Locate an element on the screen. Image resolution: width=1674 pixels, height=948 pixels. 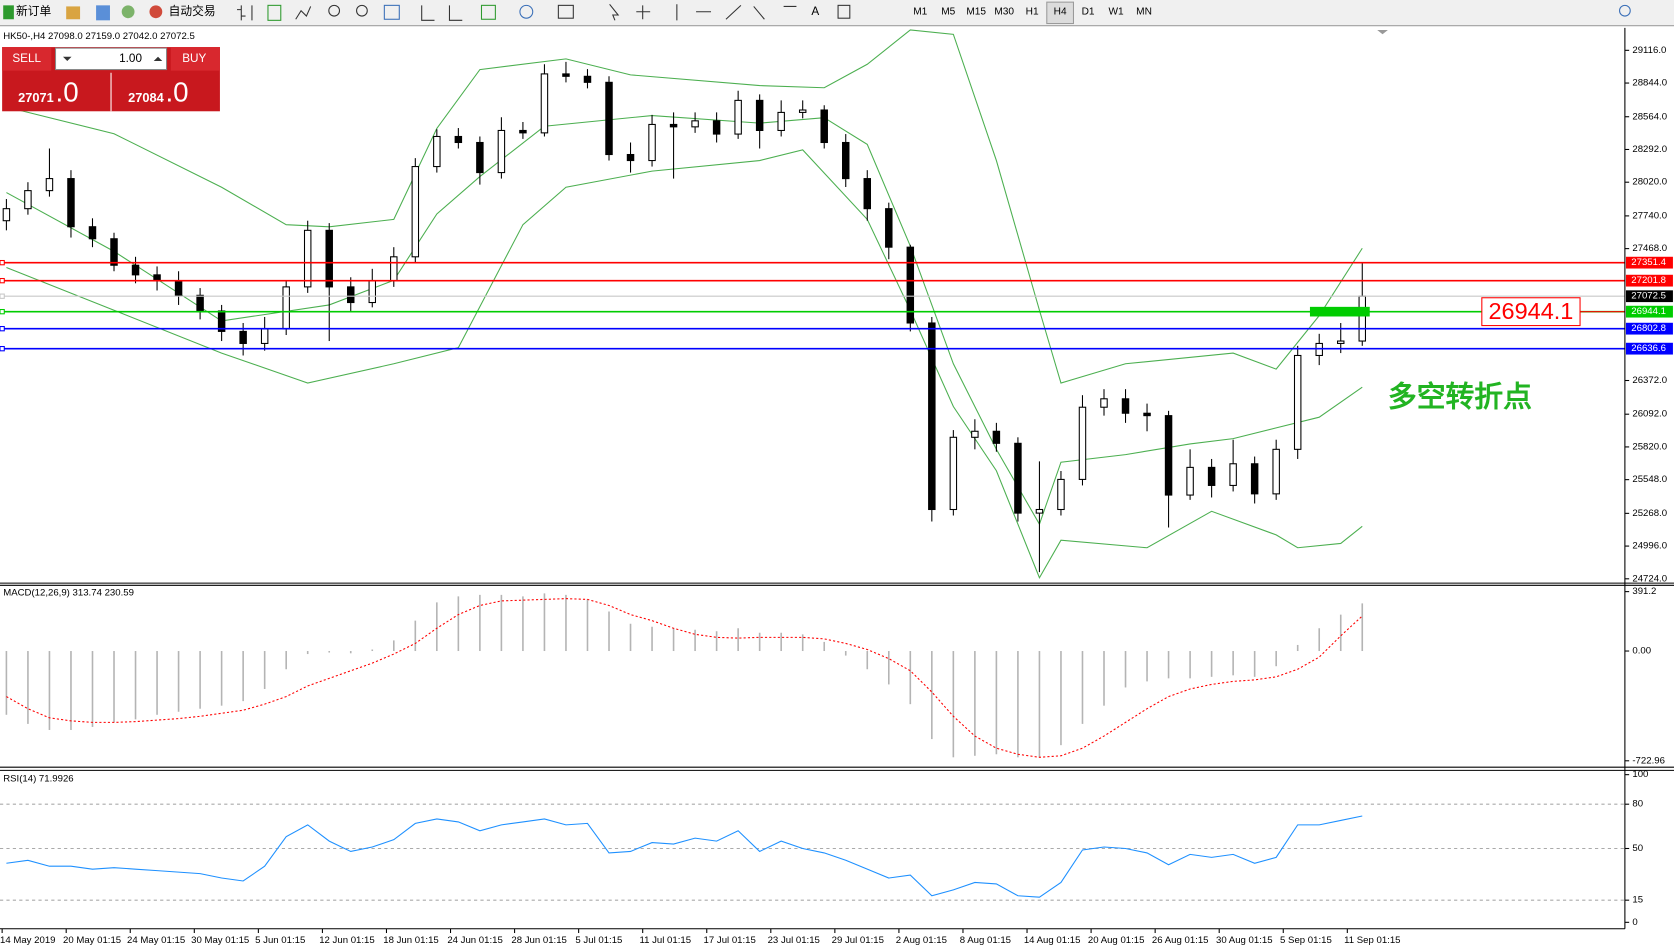
time-tick-label: 12 Jun 01:15 is located at coordinates (347, 940).